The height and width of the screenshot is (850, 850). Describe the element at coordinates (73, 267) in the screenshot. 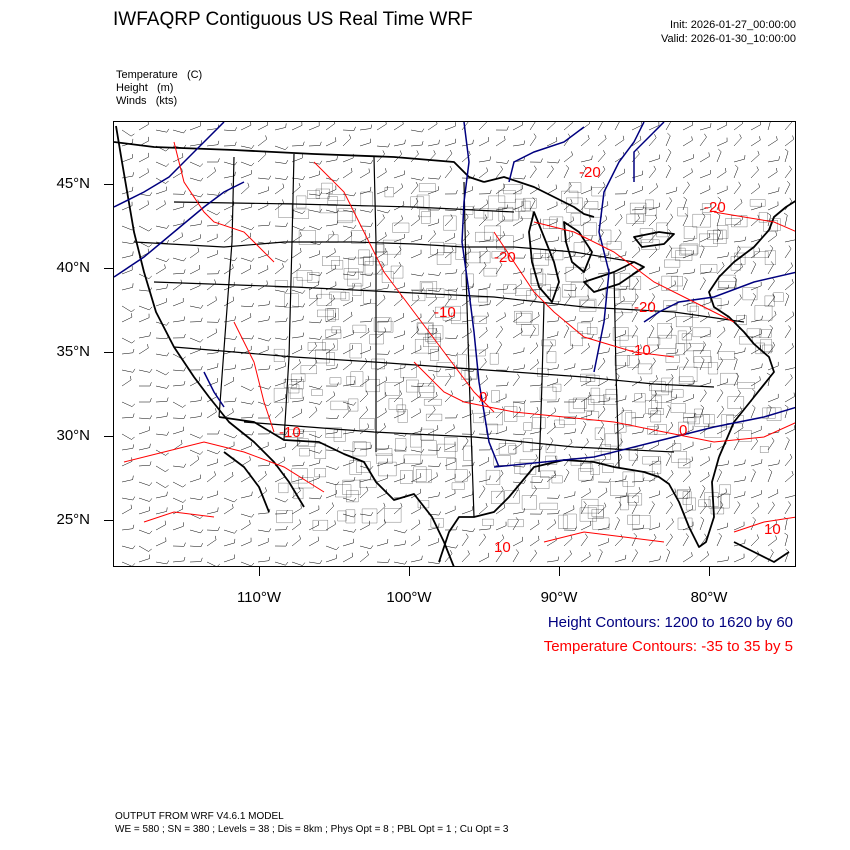

I see `lat-label-40: 40°N` at that location.